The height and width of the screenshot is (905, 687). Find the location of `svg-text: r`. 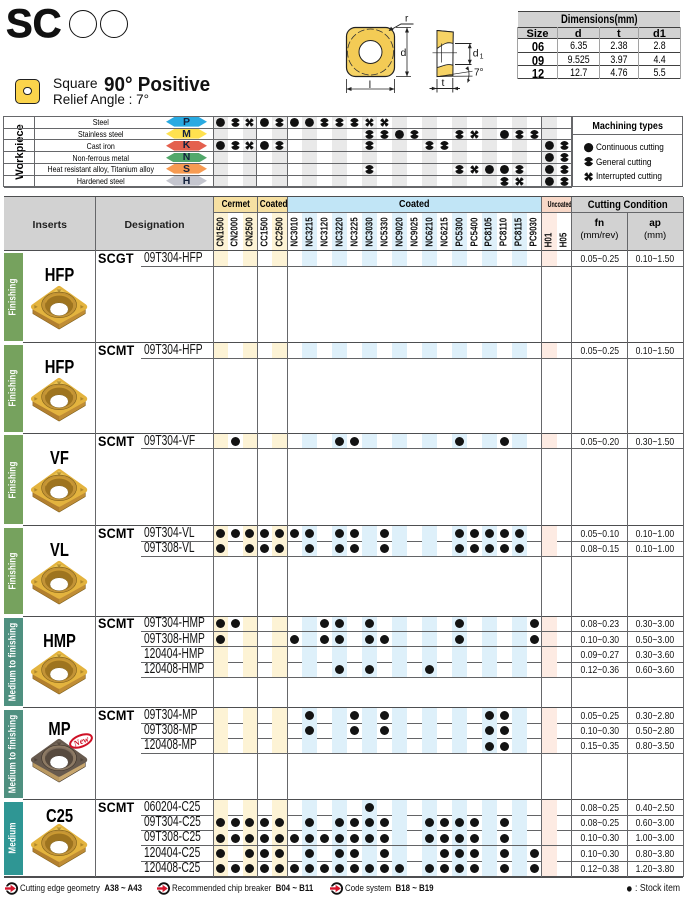

svg-text: r is located at coordinates (407, 19).